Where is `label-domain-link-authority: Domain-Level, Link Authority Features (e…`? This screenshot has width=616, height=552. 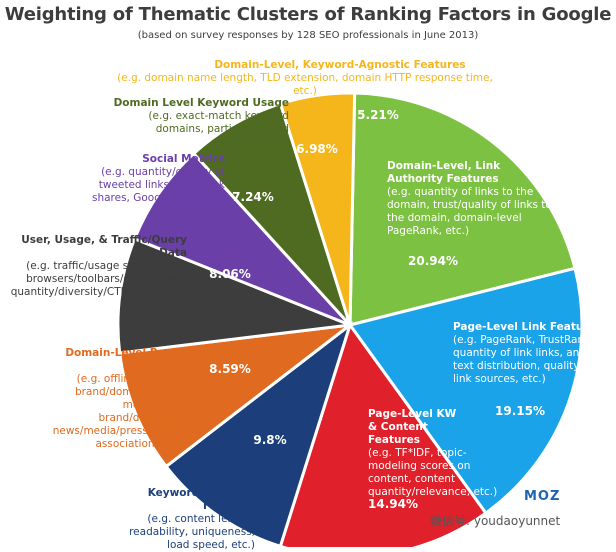
label-domain-link-authority: Domain-Level, Link Authority Features (e… is located at coordinates (482, 199).